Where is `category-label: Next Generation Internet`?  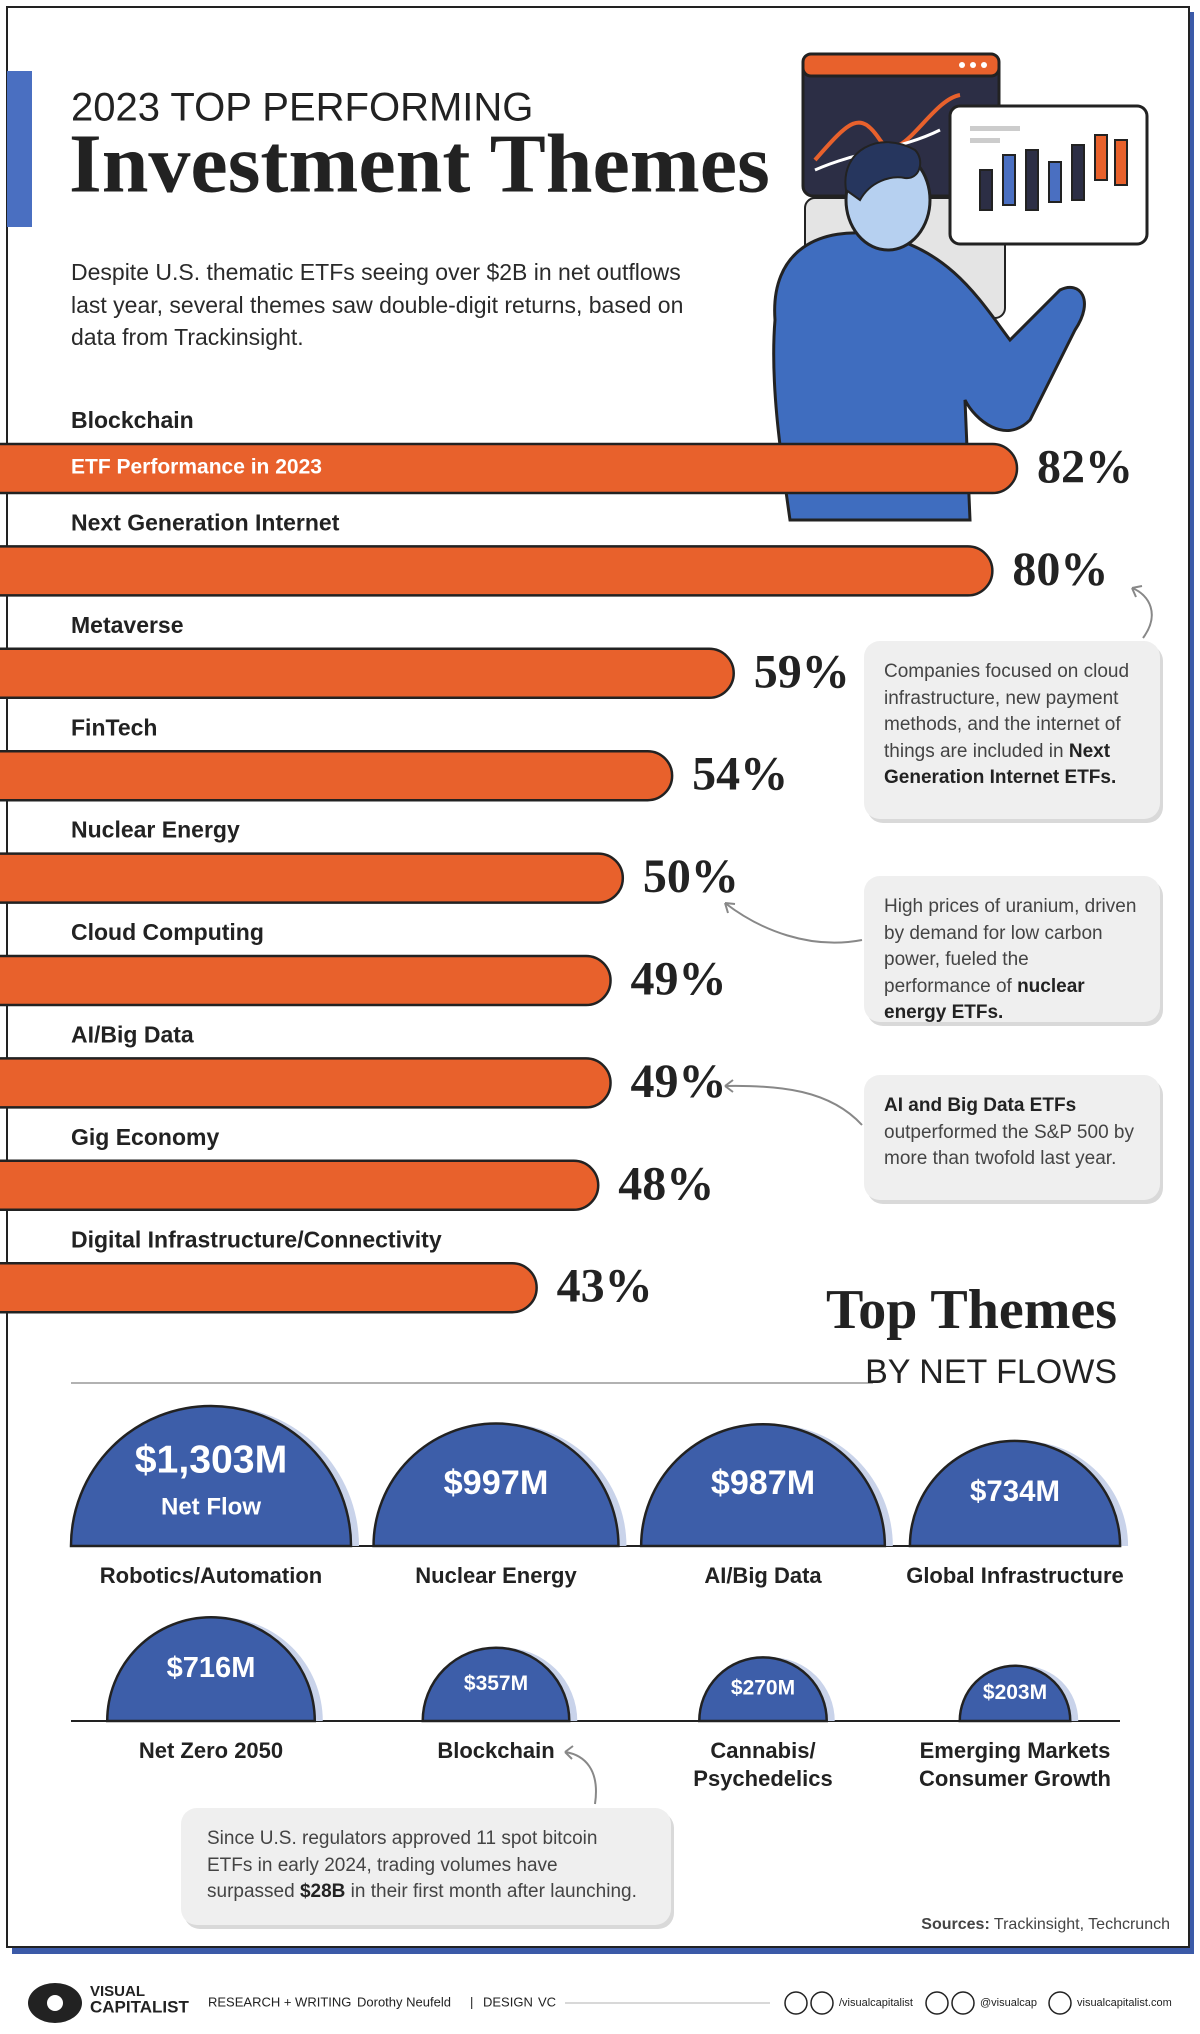 category-label: Next Generation Internet is located at coordinates (205, 522).